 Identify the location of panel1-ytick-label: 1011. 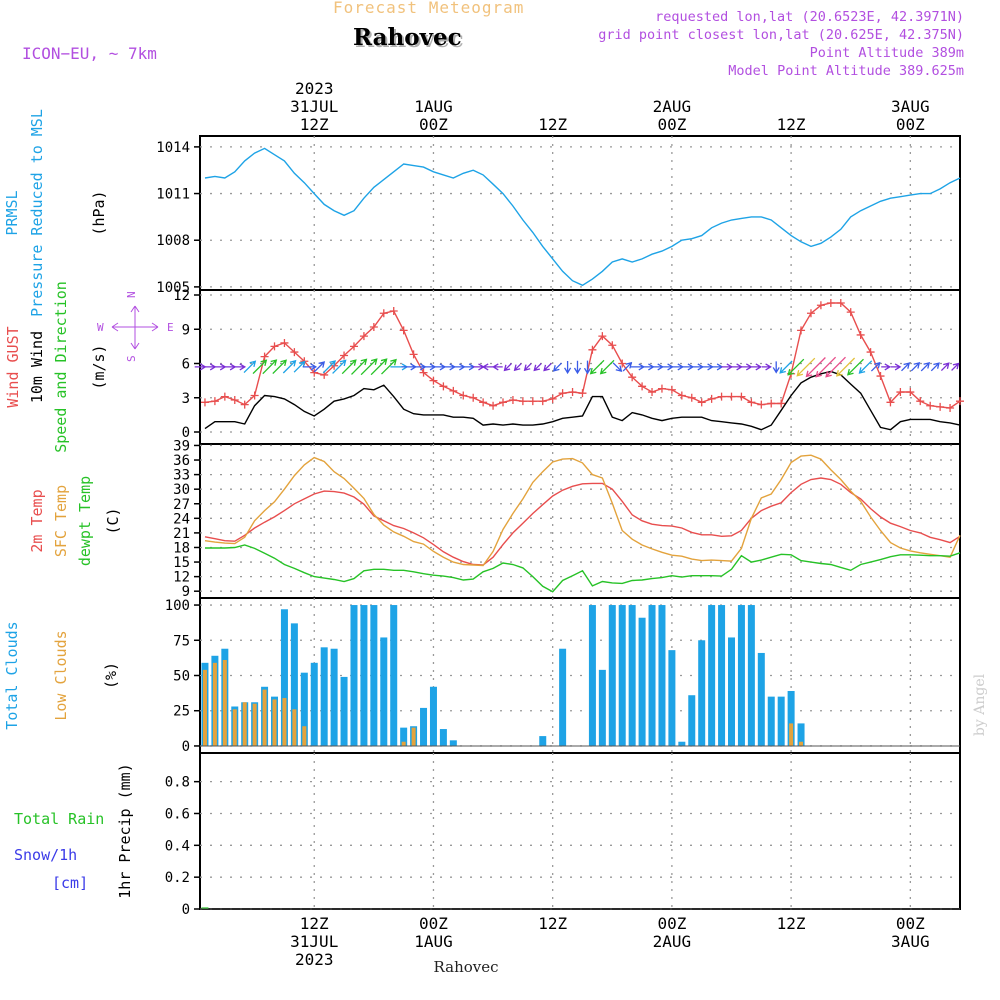
(173, 195).